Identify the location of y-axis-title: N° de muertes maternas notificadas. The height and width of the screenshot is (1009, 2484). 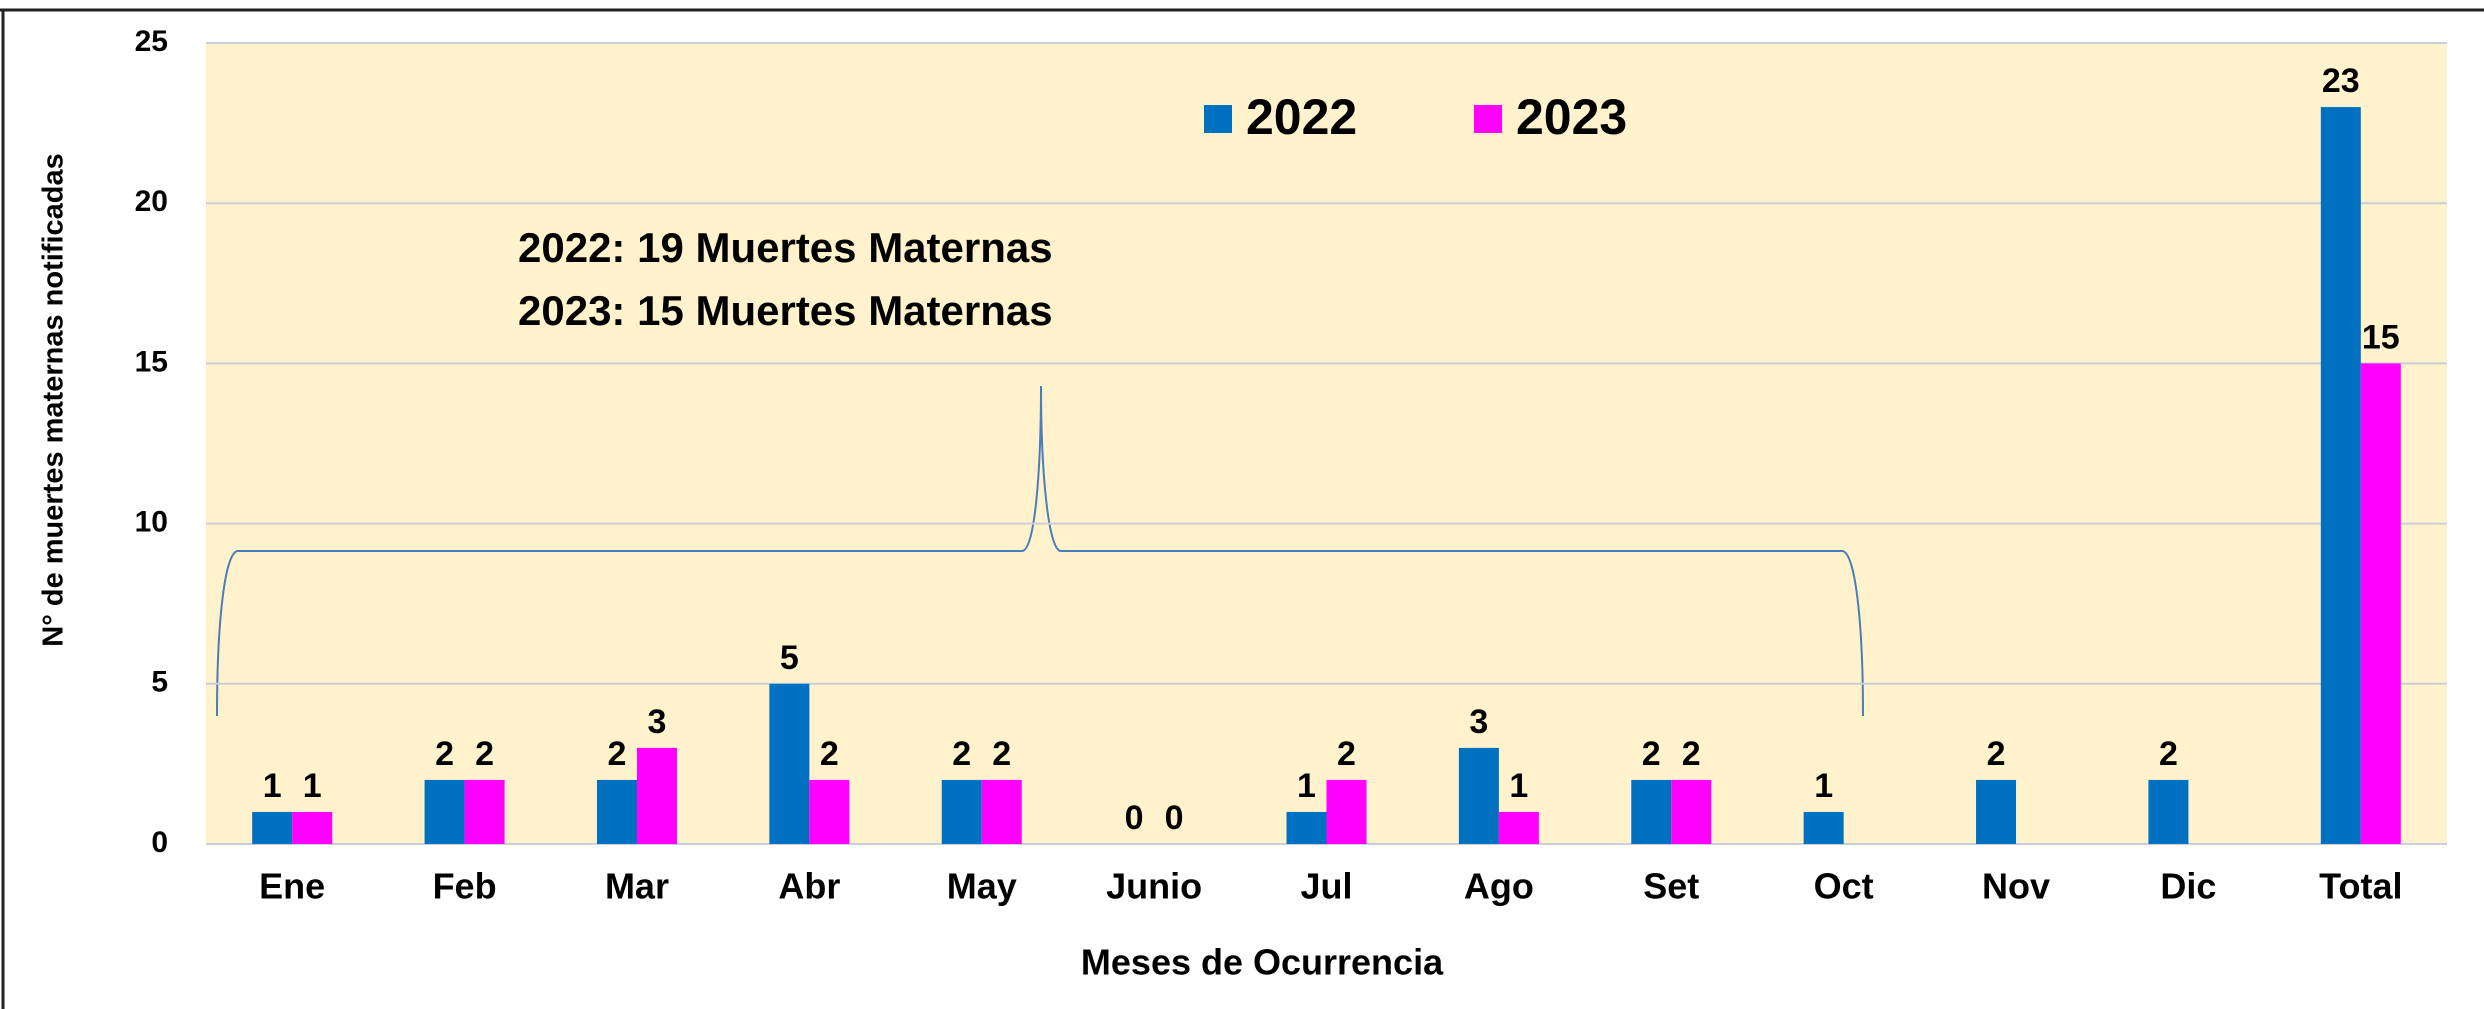
(54, 399).